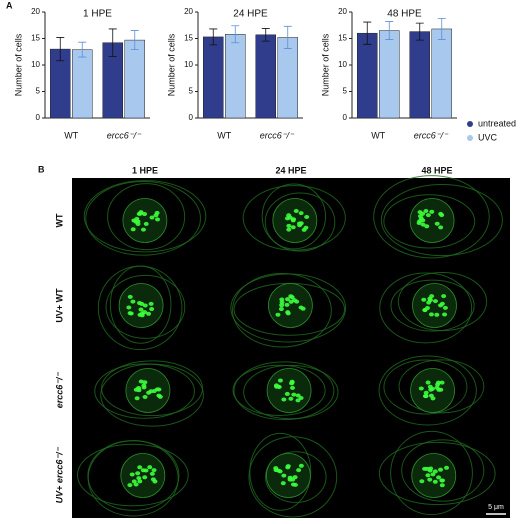 This screenshot has height=524, width=520. I want to click on legend-label: UVC, so click(488, 137).